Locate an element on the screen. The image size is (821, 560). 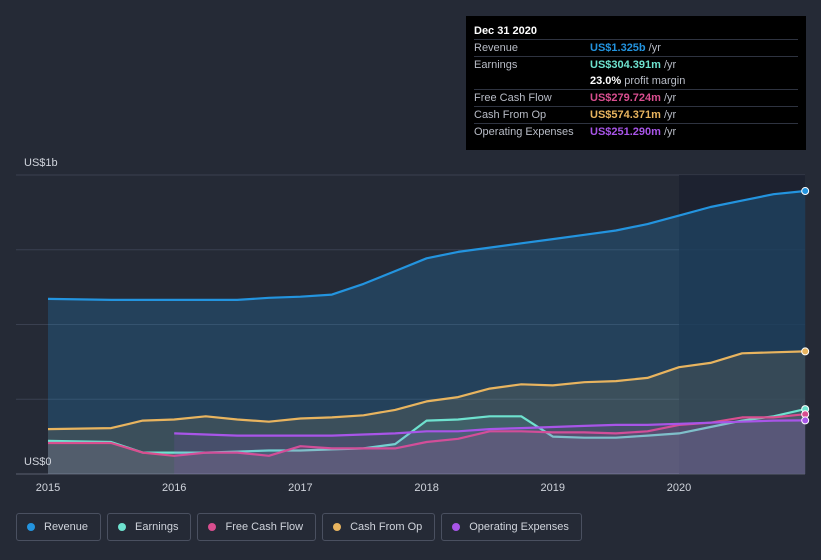
legend-item-cash-from-op: Cash From Op is located at coordinates (379, 527).